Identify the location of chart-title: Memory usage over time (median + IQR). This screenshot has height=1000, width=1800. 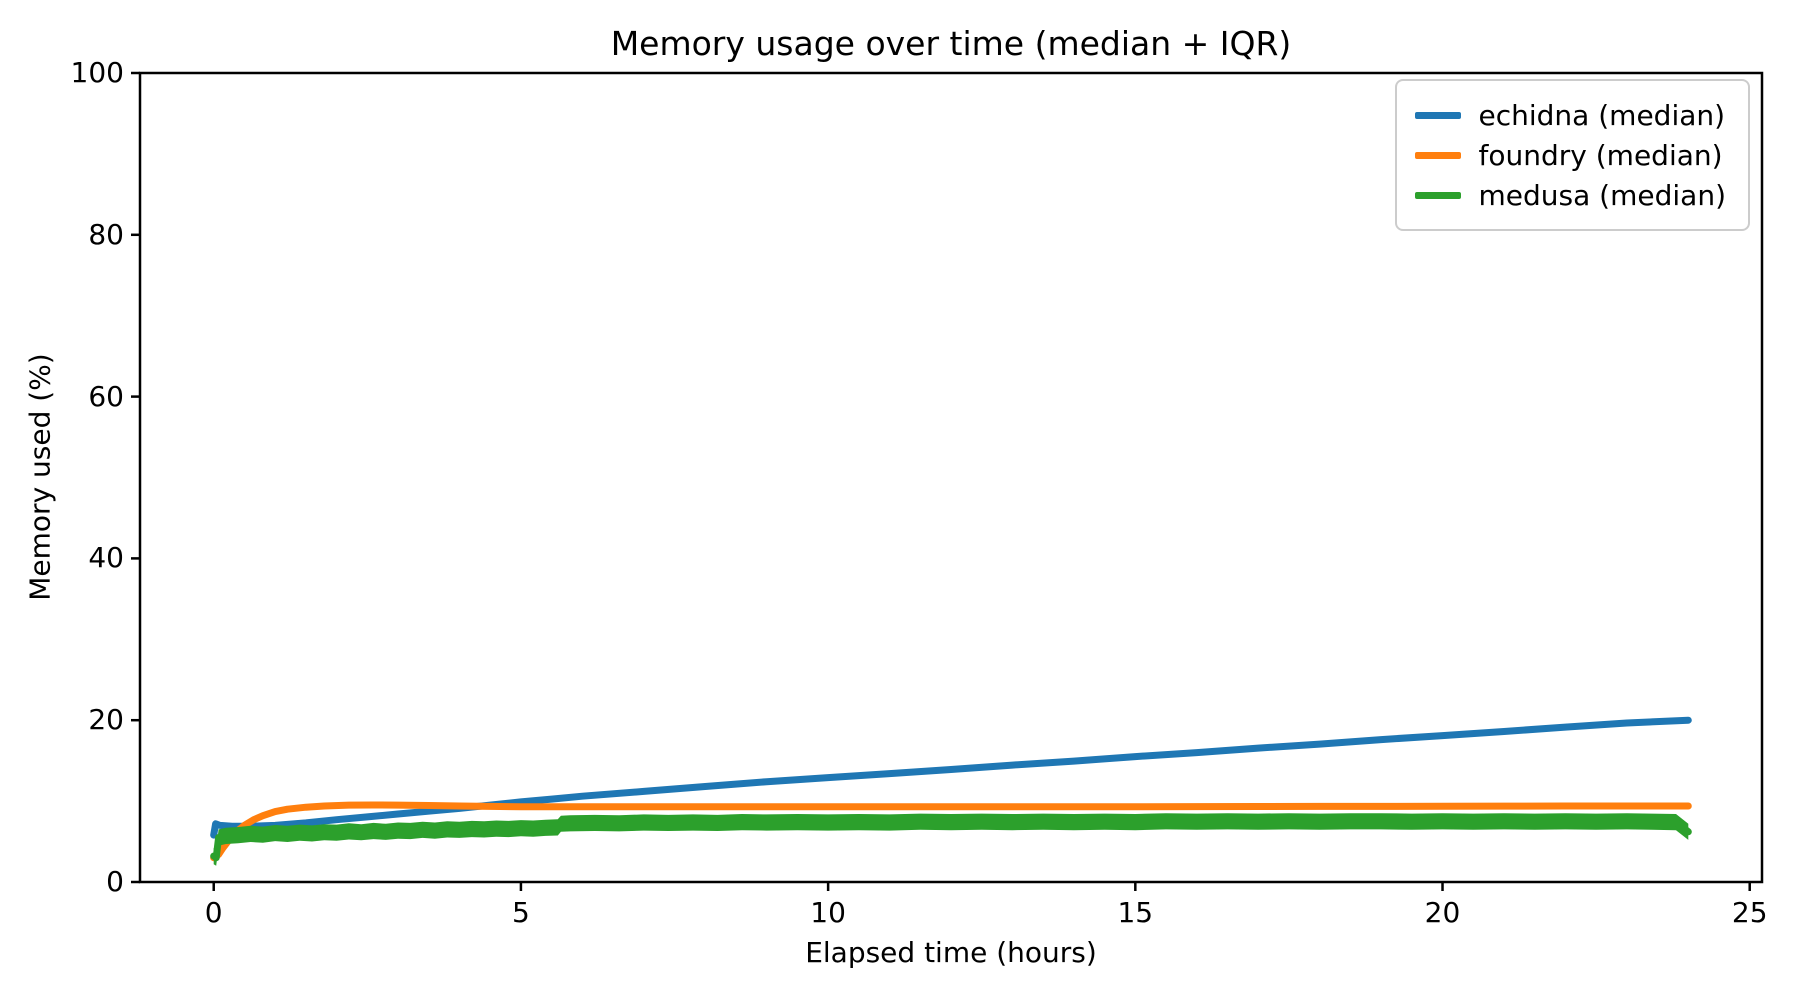
(951, 43).